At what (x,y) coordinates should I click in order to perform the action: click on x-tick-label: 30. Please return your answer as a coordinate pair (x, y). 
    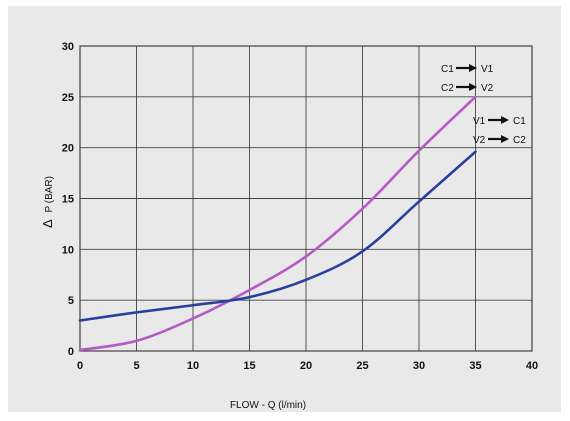
    Looking at the image, I should click on (419, 366).